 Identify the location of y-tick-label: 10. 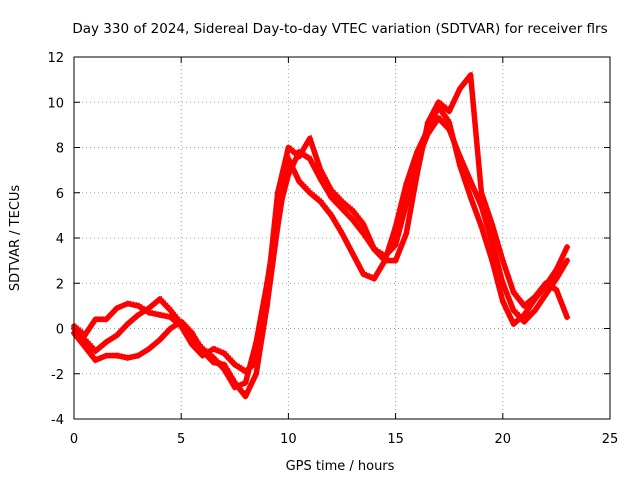
(55, 103).